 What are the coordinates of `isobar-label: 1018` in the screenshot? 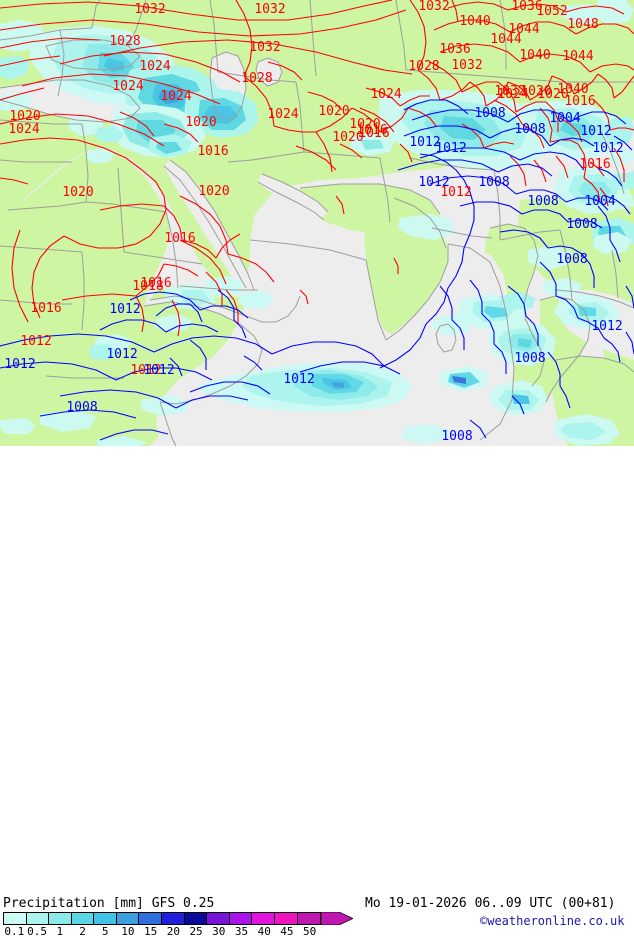 It's located at (147, 286).